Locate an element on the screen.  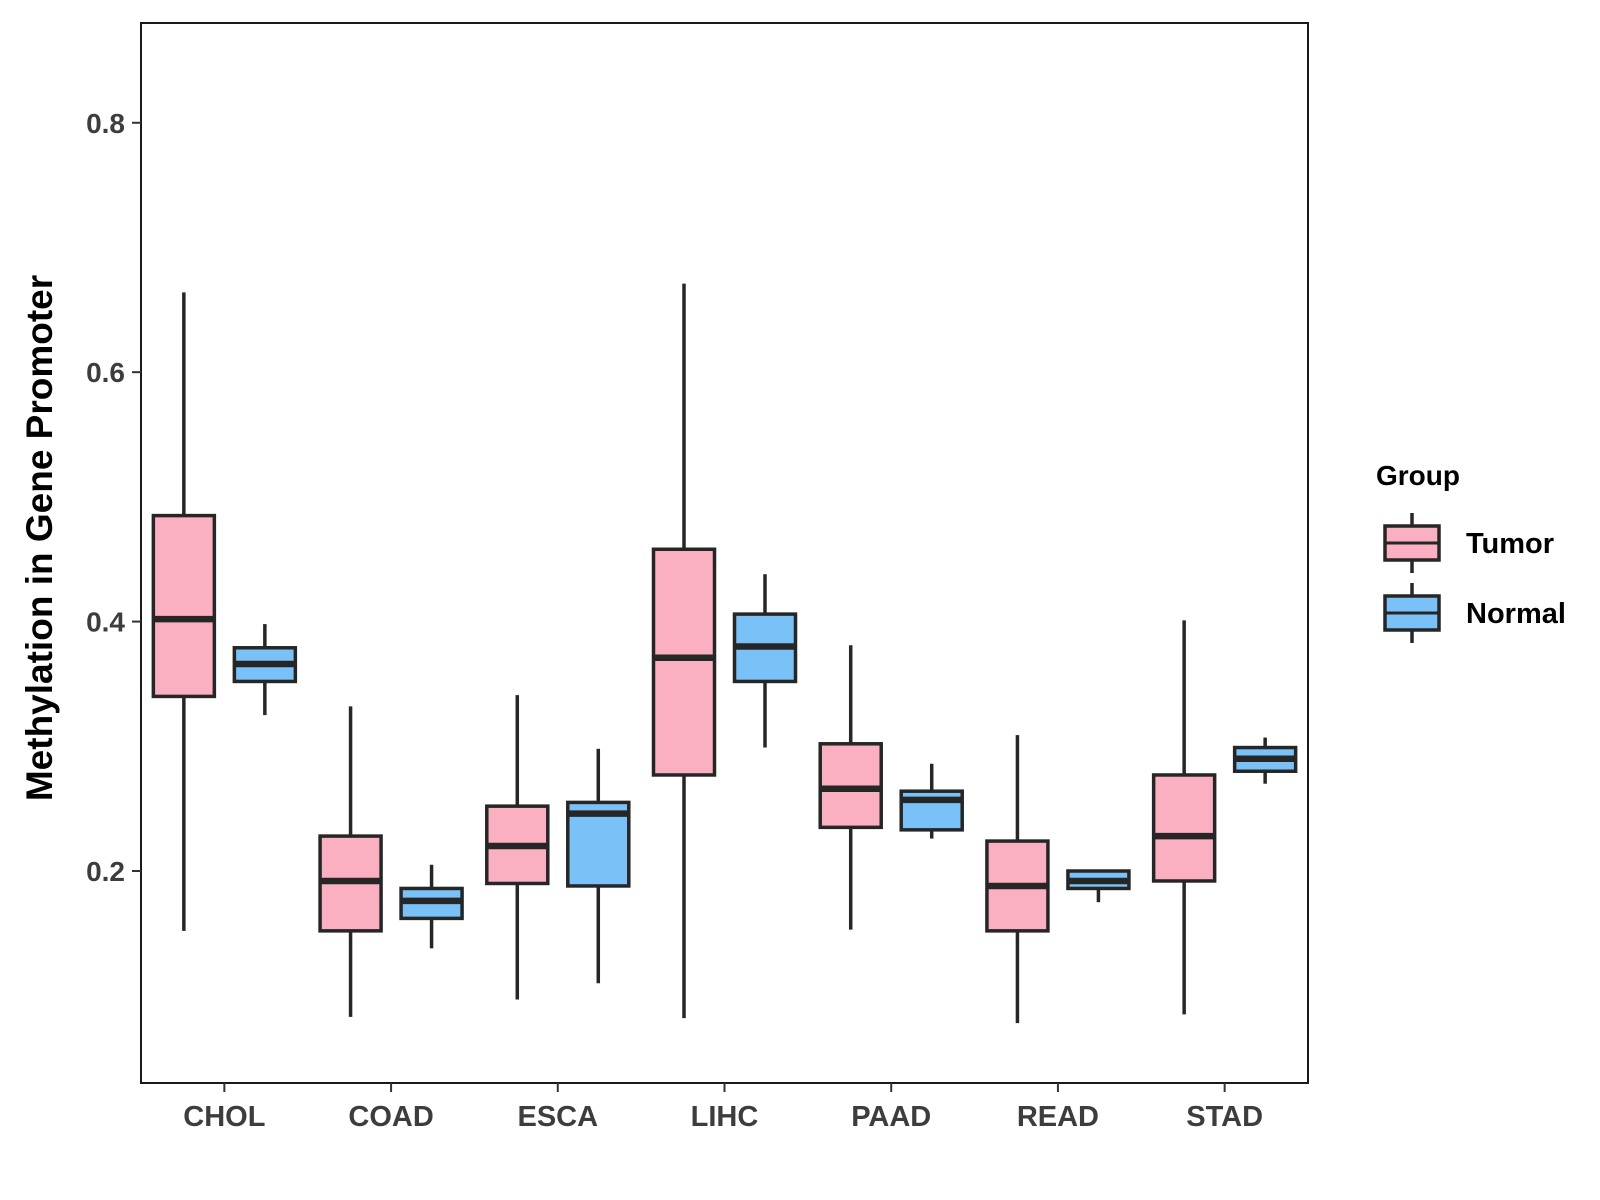
box-tumor-paad is located at coordinates (850, 787).